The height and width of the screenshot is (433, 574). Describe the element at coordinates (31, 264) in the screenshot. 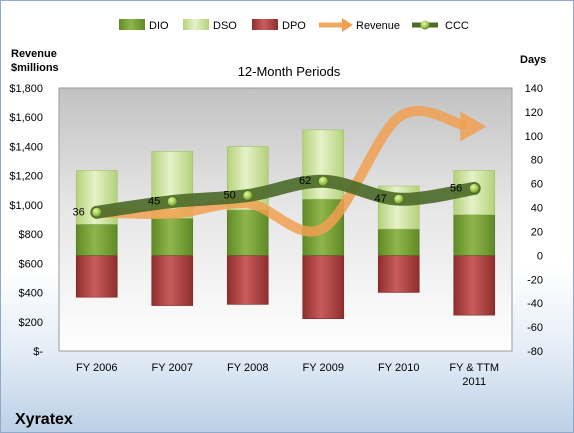

I see `left-axis-tick-label: $600` at that location.